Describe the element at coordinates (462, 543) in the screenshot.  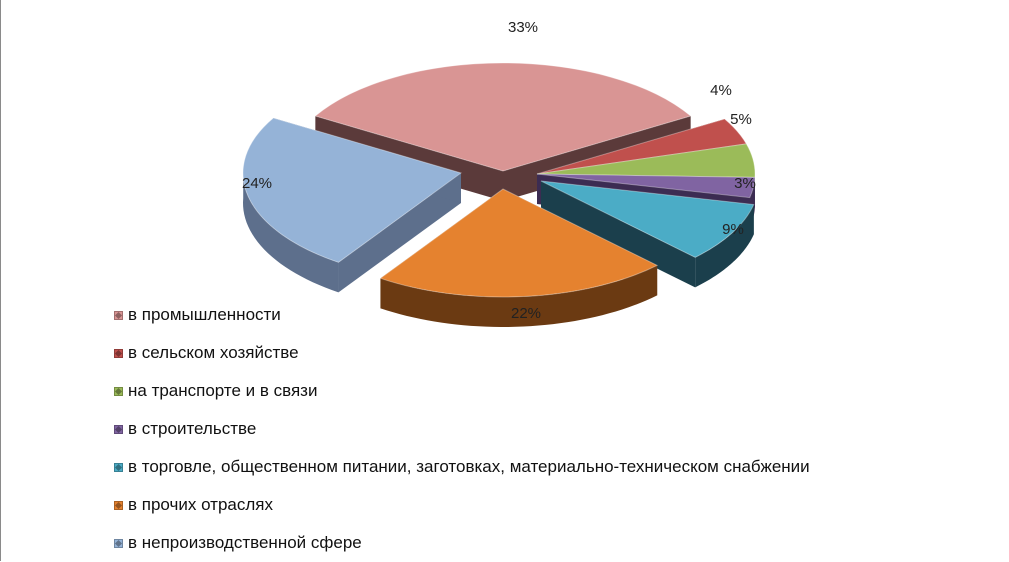
I see `legend-item: в непроизводственной сфере` at that location.